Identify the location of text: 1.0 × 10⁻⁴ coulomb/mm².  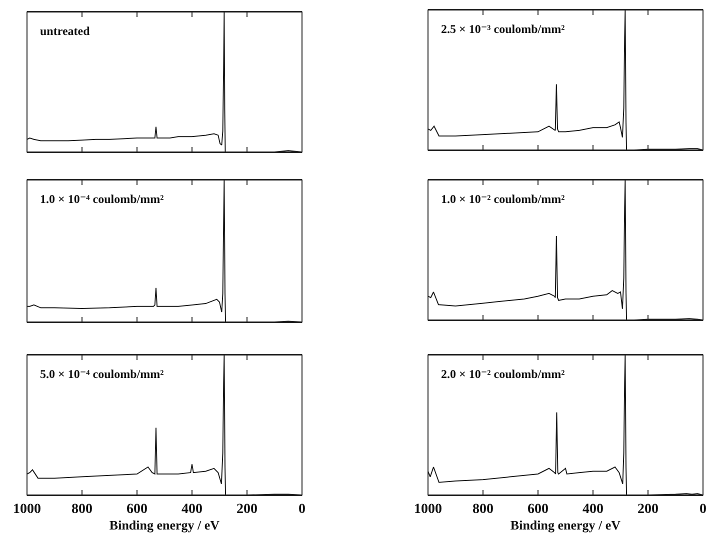
(102, 199).